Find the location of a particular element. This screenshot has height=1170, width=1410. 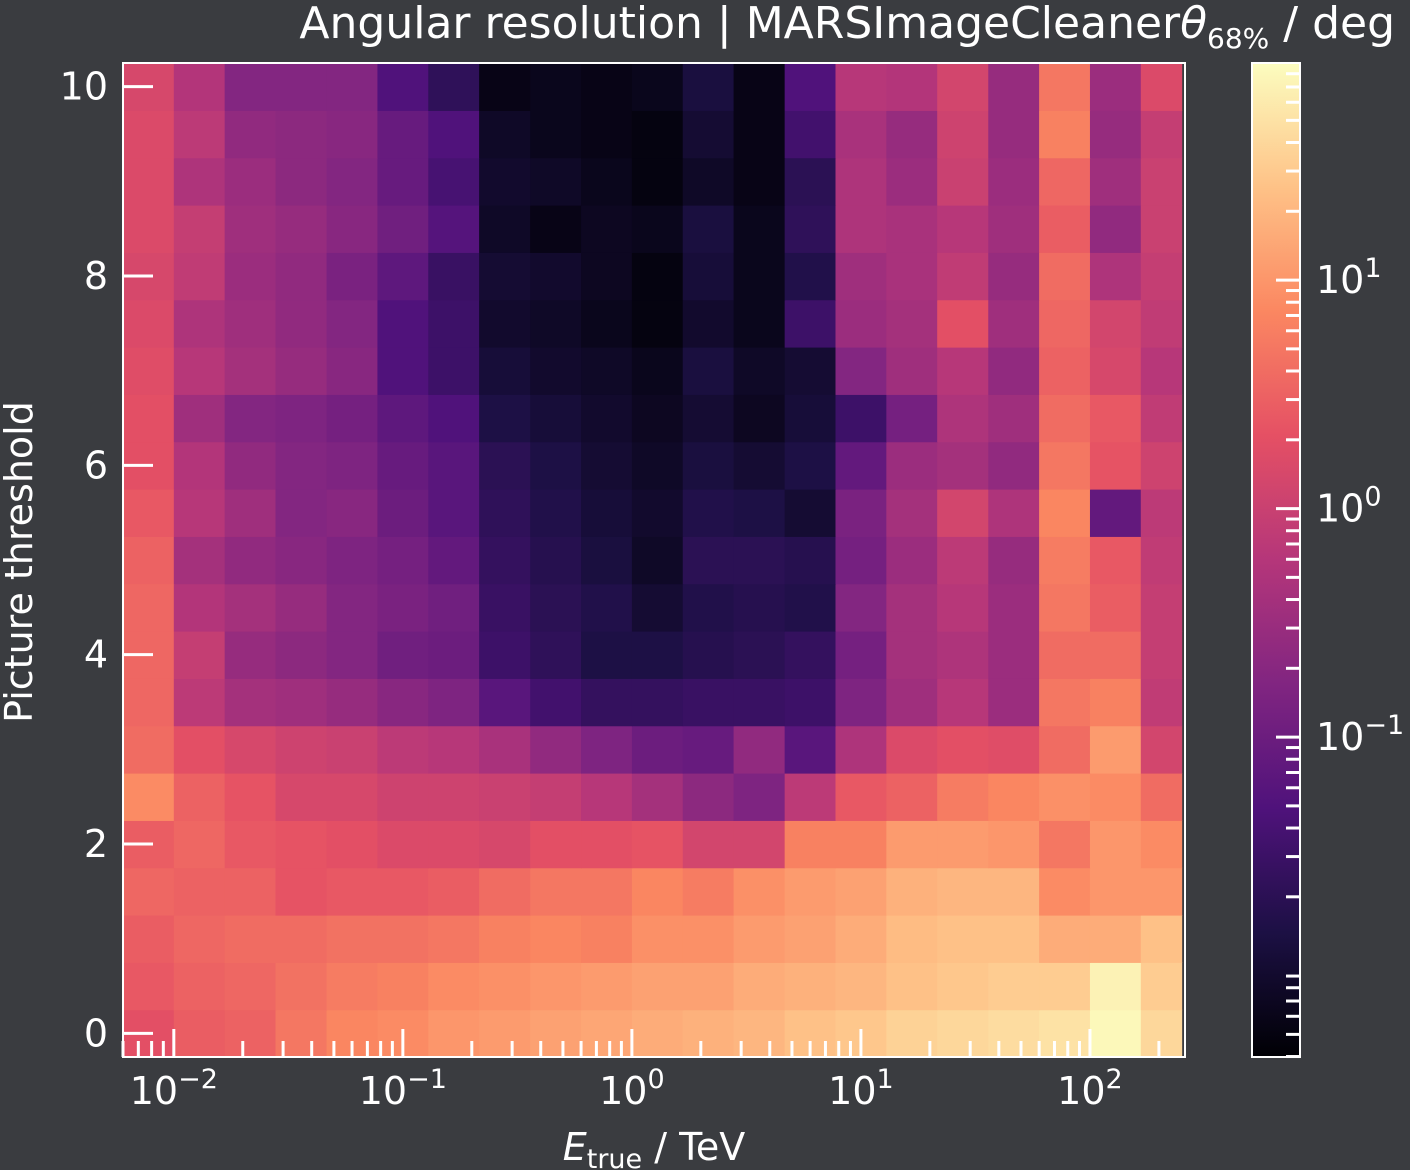

y-tick-label: 10 is located at coordinates (84, 87).